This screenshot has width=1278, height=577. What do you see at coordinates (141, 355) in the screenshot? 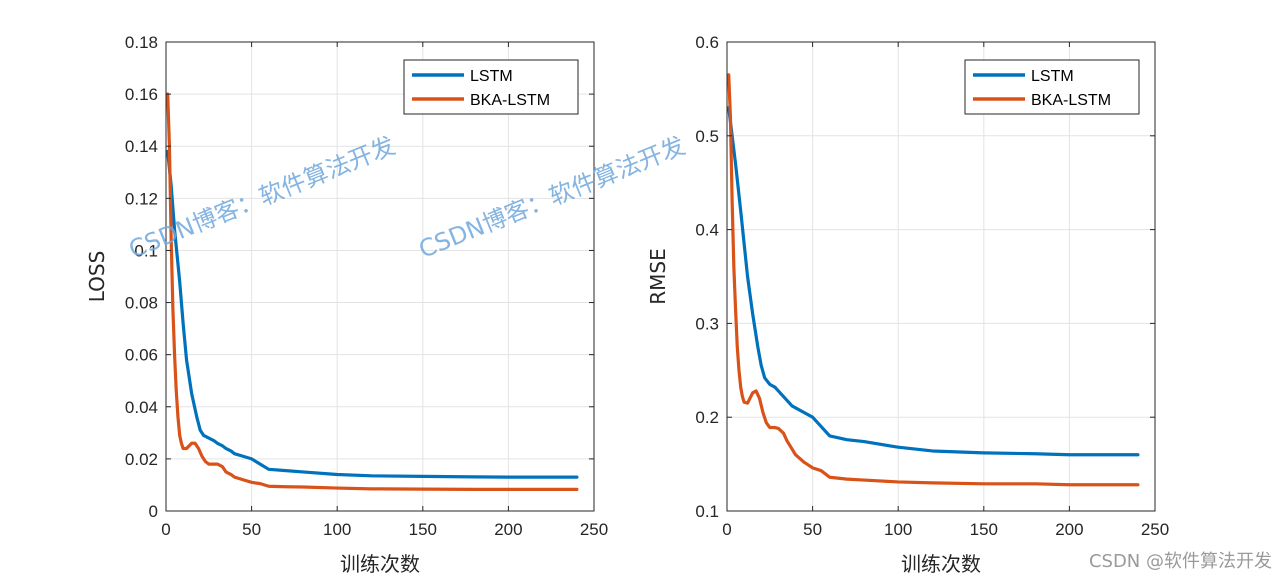
I see `y-tick-label: 0.06` at bounding box center [141, 355].